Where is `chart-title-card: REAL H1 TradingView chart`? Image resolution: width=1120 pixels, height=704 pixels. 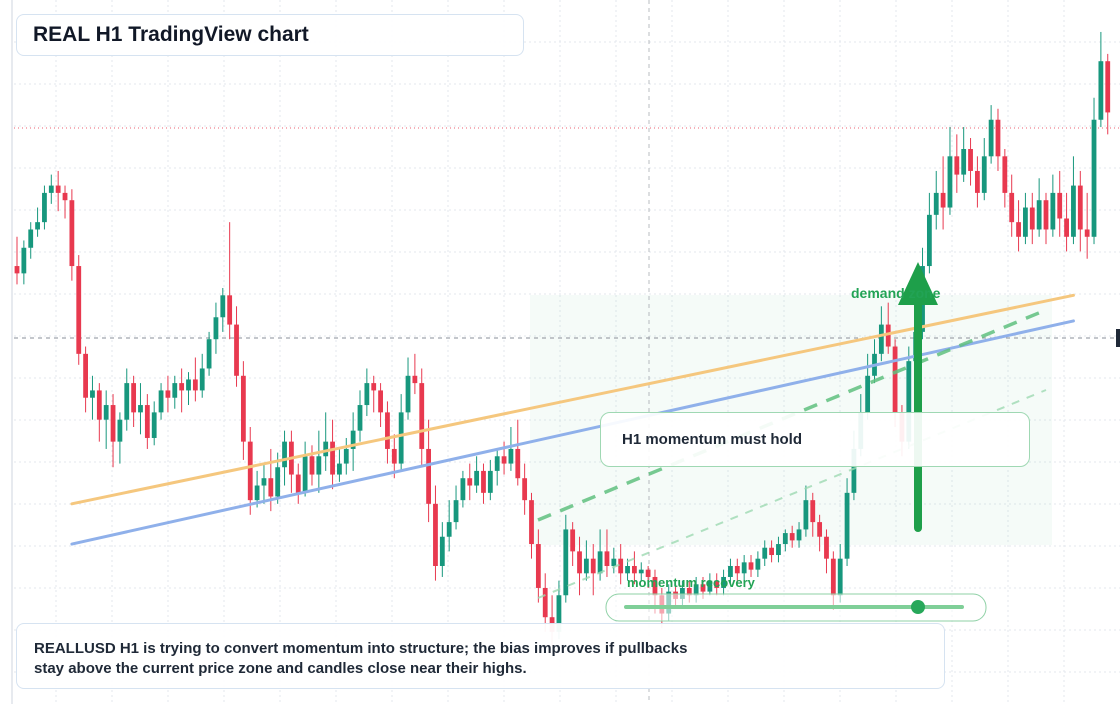
chart-title-card: REAL H1 TradingView chart is located at coordinates (270, 35).